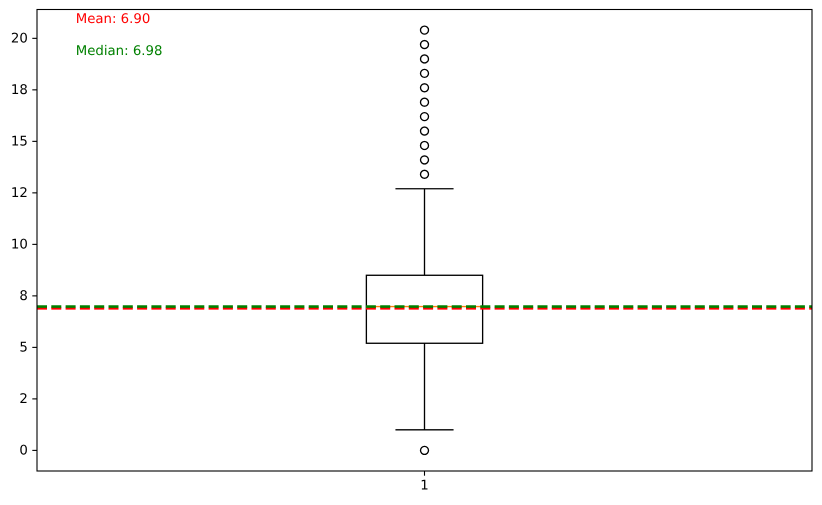 The width and height of the screenshot is (822, 505). I want to click on y-tick-label: 20, so click(19, 39).